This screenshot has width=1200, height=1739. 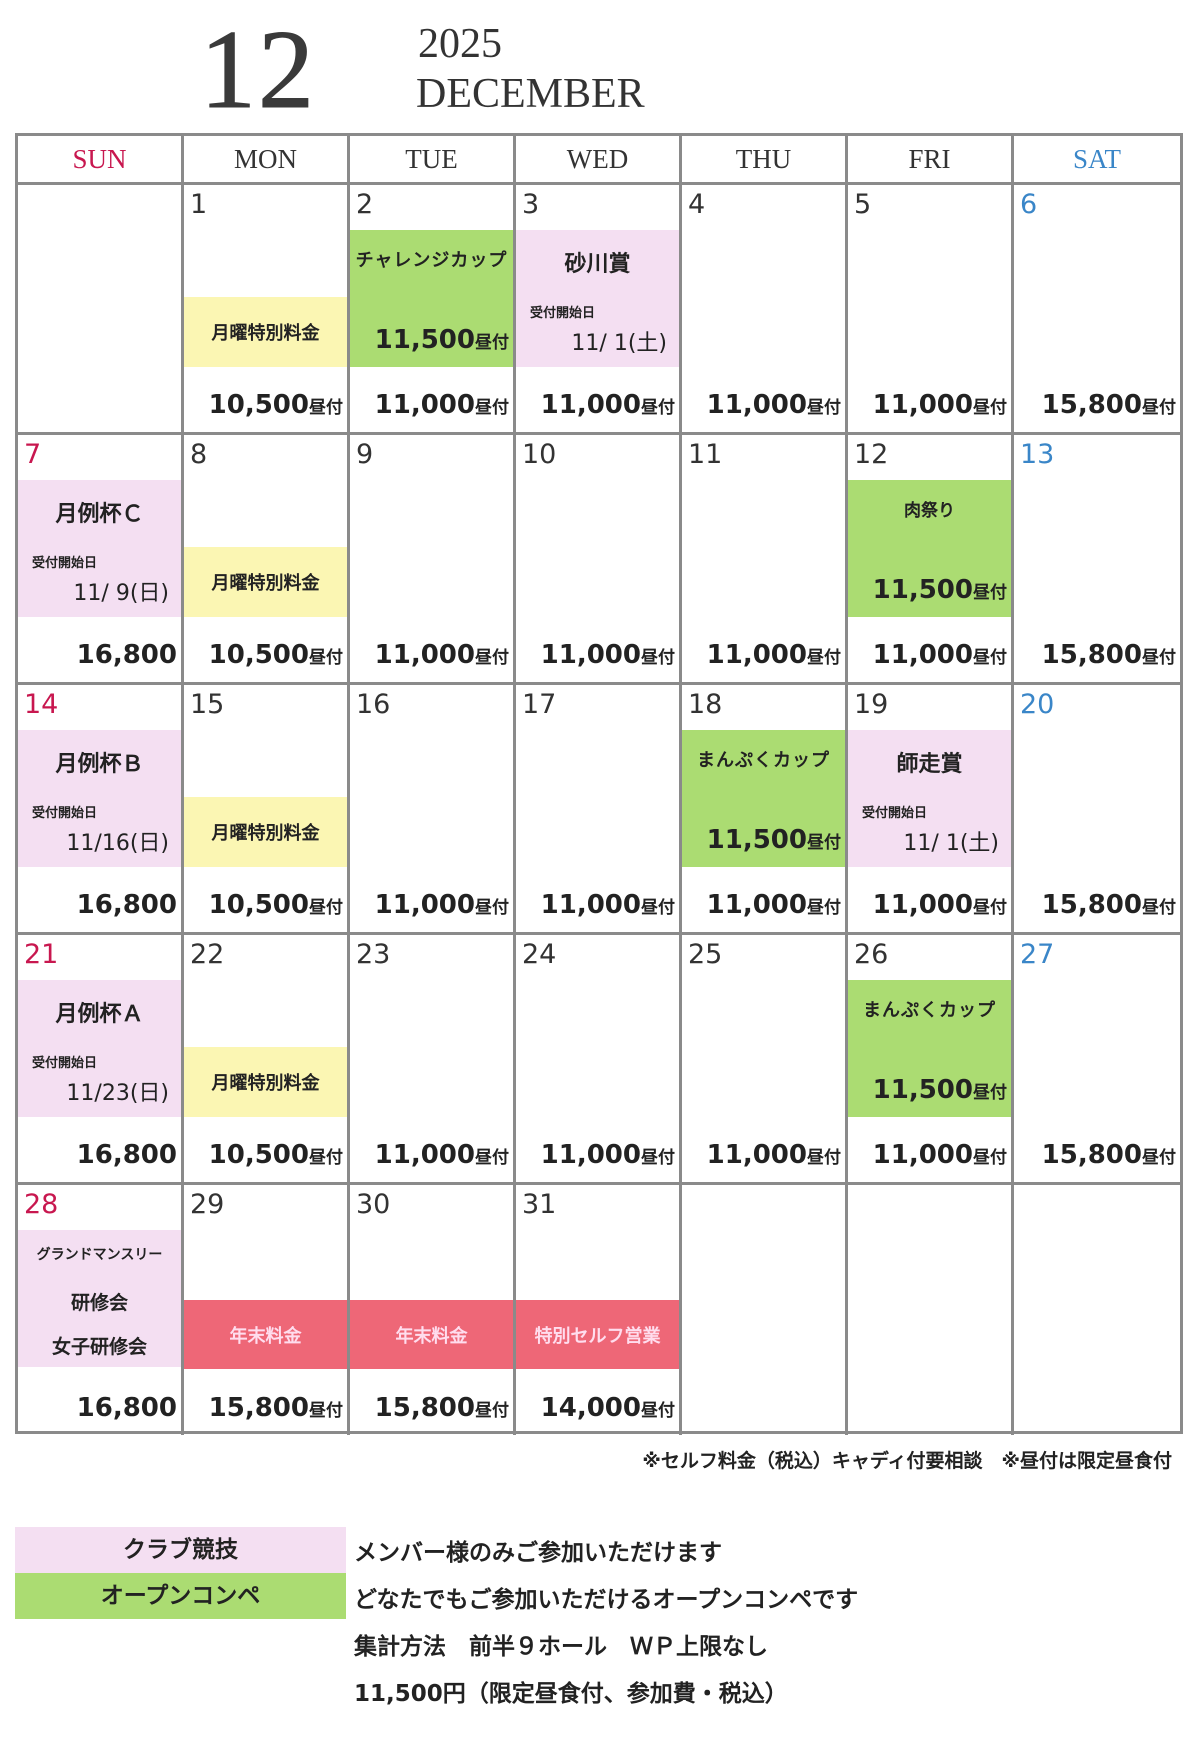 I want to click on date-number: 28, so click(x=41, y=1204).